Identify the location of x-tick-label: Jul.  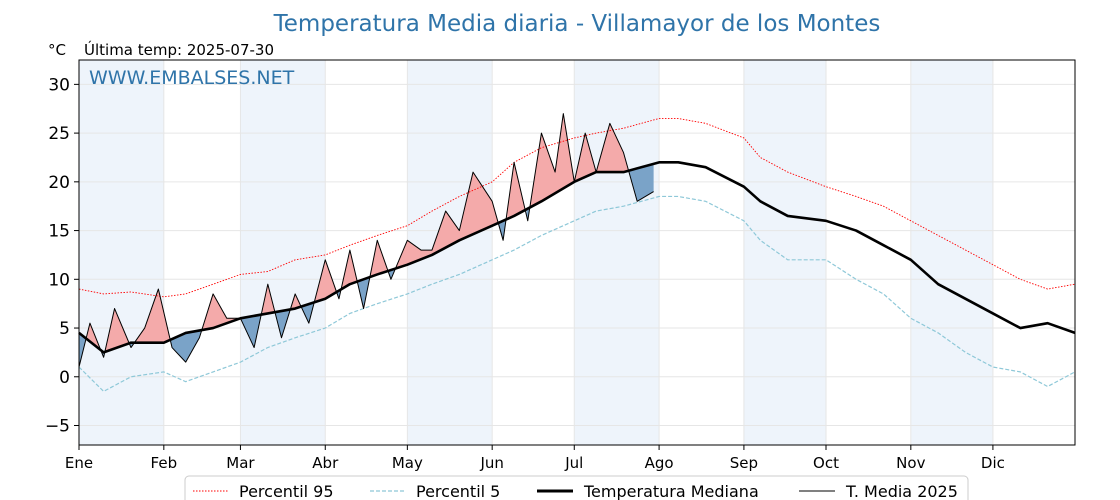
(573, 463).